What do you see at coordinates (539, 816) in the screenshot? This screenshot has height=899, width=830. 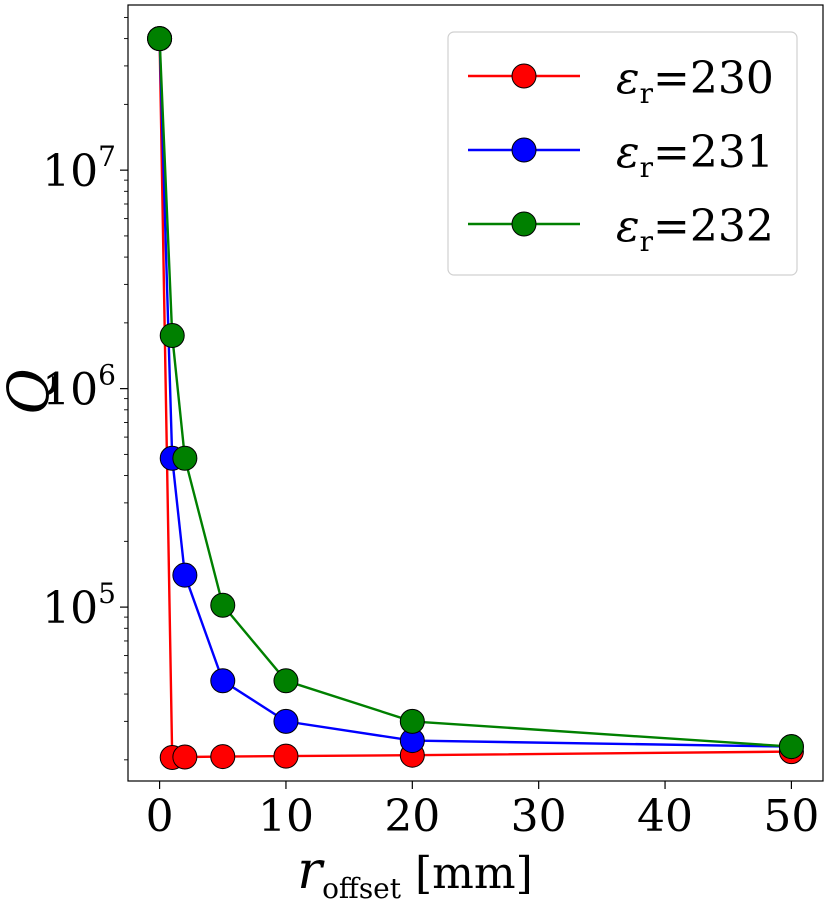 I see `x-tick-label: 30` at bounding box center [539, 816].